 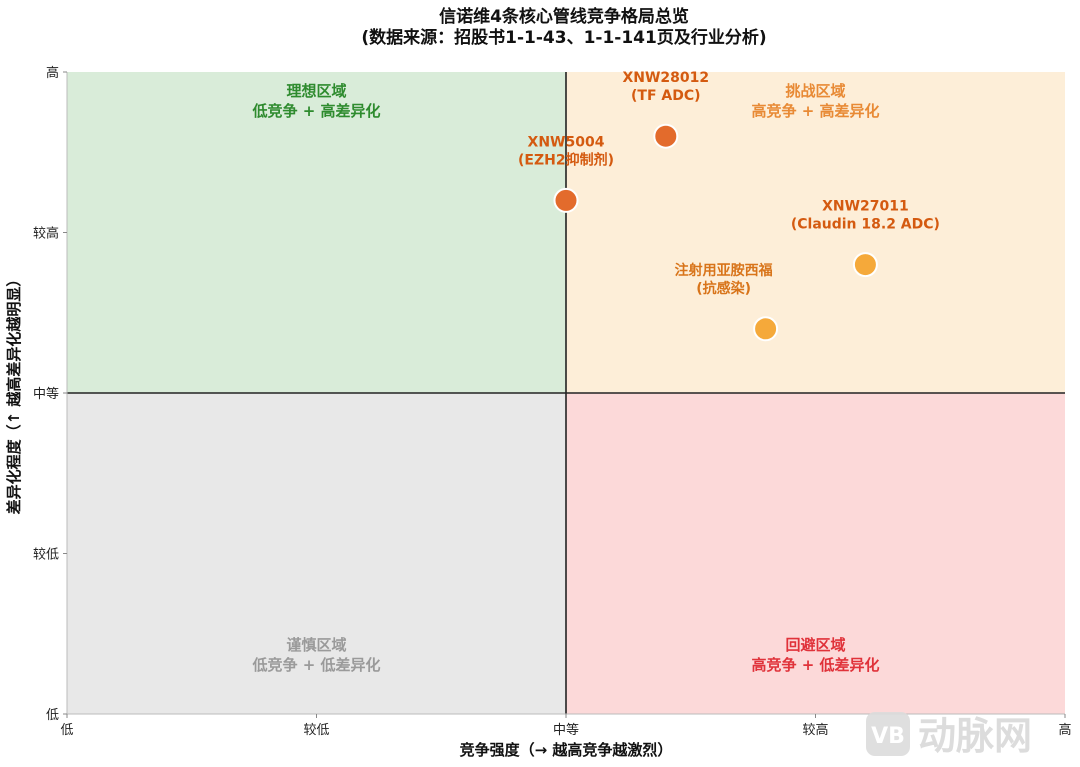 What do you see at coordinates (315, 665) in the screenshot?
I see `zone-desc-bottom-left: 低竞争 + 低差异化` at bounding box center [315, 665].